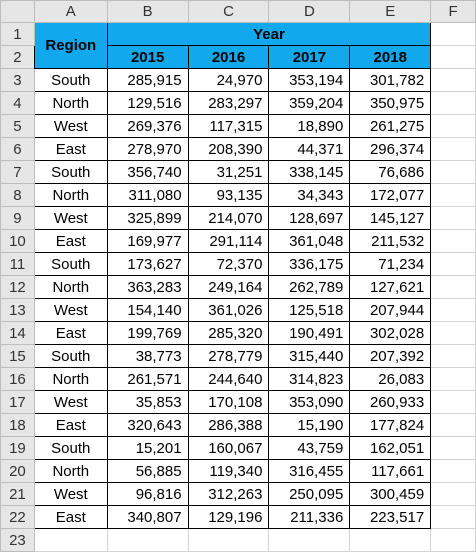  What do you see at coordinates (228, 11) in the screenshot?
I see `column-header-c: C` at bounding box center [228, 11].